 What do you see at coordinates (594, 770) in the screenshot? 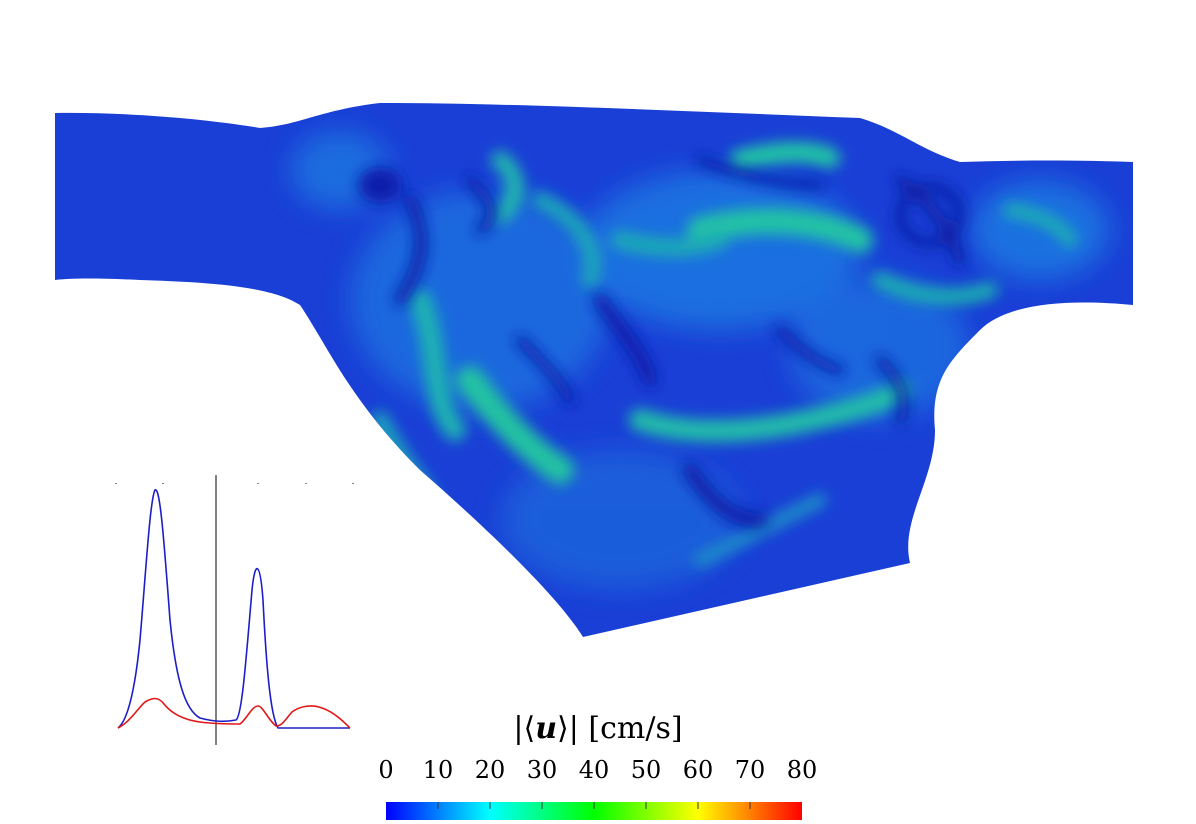
I see `colorbar-tick-label: 40` at bounding box center [594, 770].